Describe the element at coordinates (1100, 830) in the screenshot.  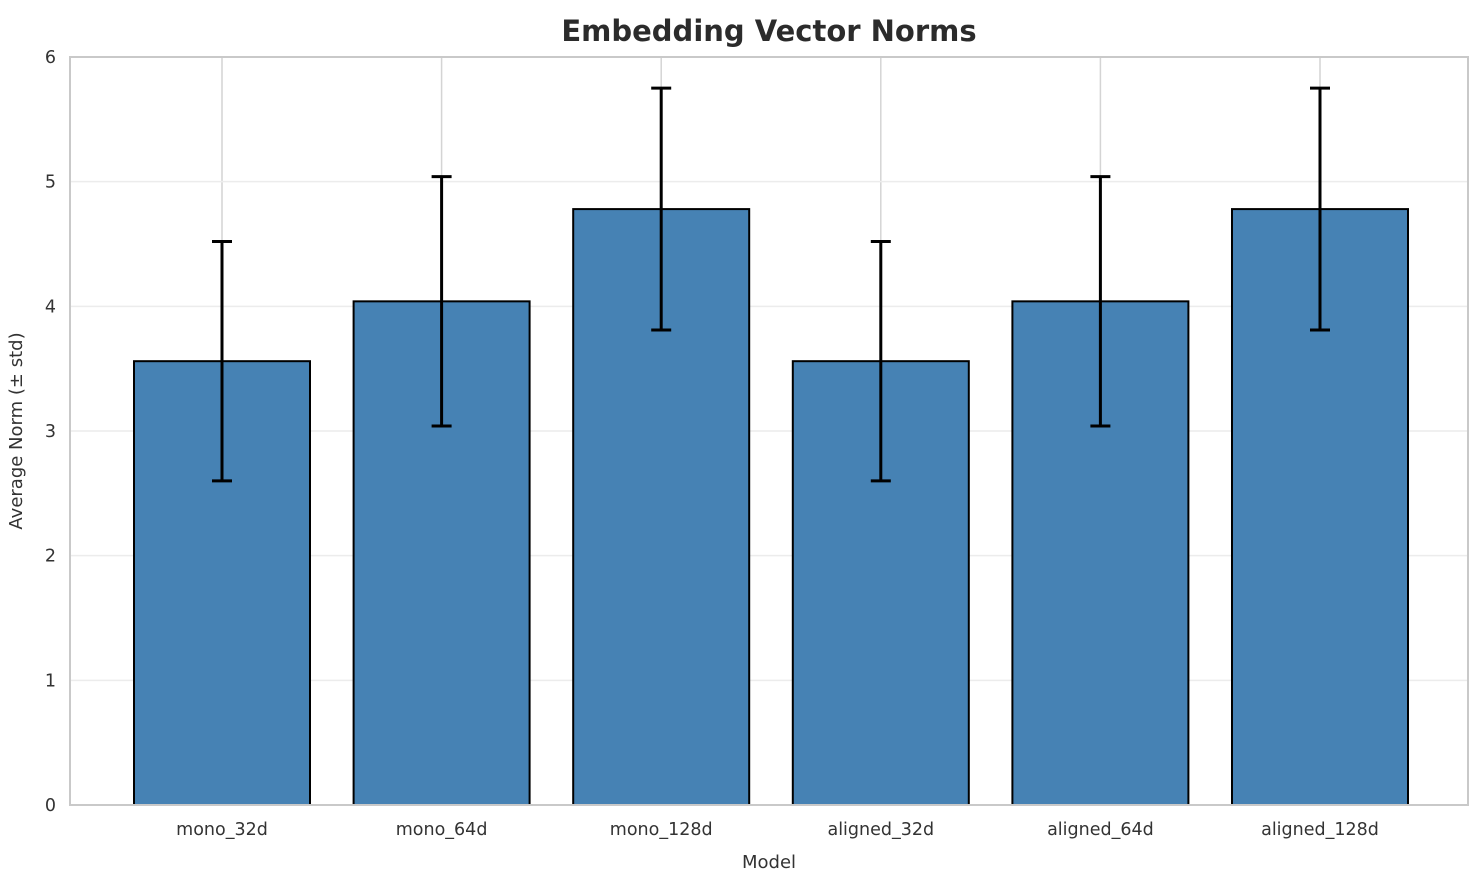
I see `x-tick-label: aligned_64d` at that location.